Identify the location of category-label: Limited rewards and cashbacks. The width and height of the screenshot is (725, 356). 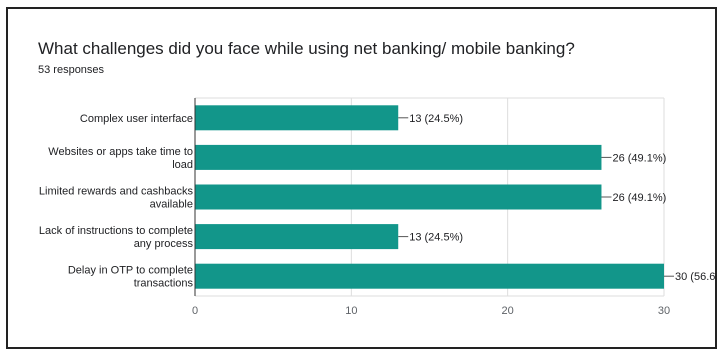
(116, 192).